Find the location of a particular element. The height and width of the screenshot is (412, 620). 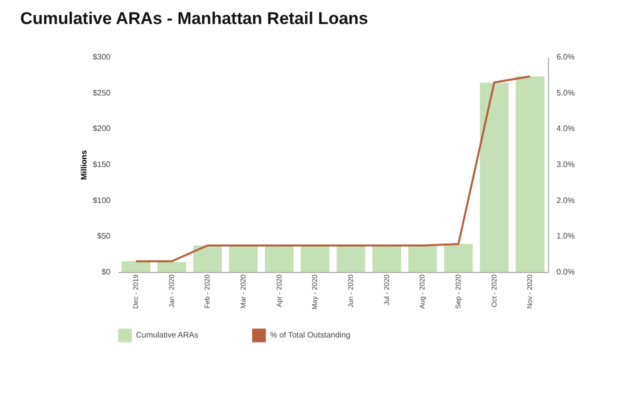

y2-tick-label: 1.0% is located at coordinates (565, 236).